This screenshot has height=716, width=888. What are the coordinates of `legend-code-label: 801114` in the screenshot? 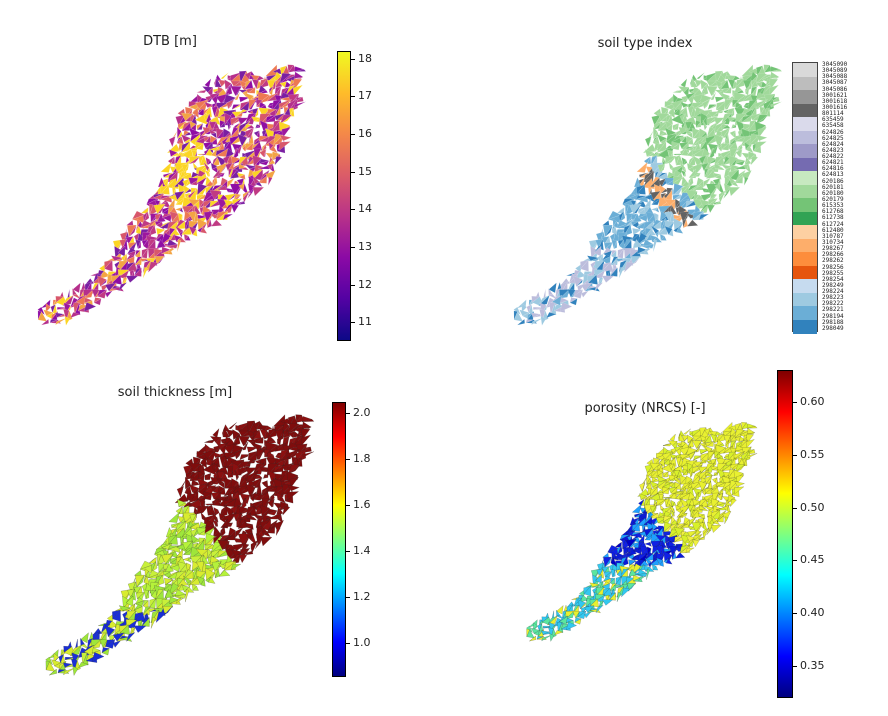 It's located at (833, 114).